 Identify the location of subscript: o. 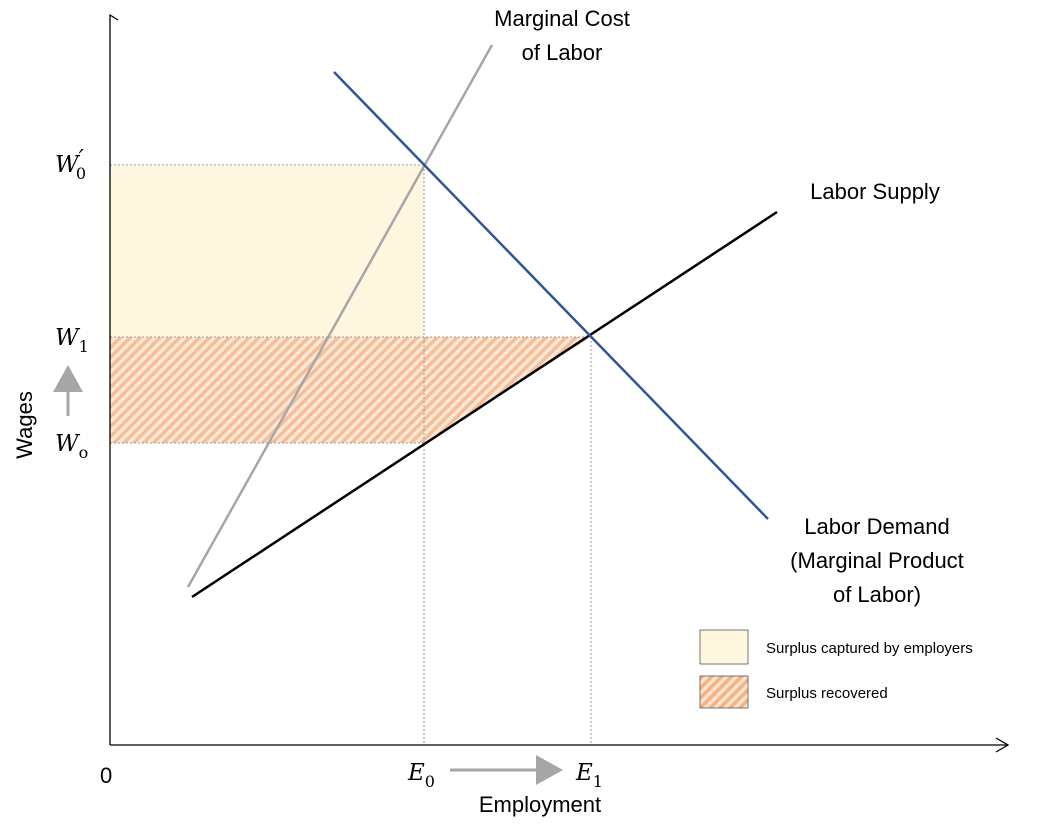
(84, 452).